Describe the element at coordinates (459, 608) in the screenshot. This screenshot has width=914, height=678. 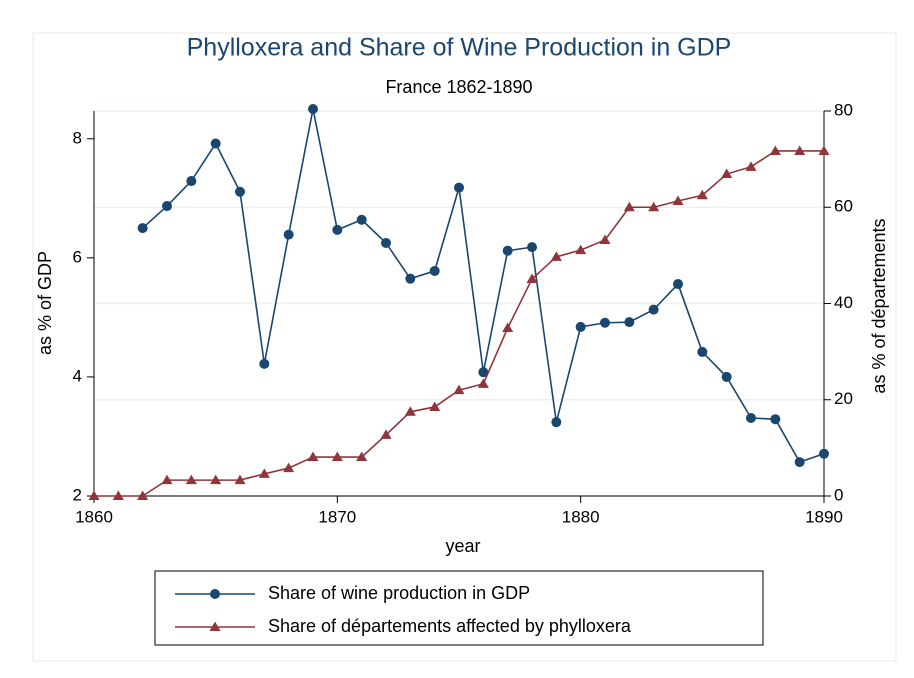
I see `legend-box` at that location.